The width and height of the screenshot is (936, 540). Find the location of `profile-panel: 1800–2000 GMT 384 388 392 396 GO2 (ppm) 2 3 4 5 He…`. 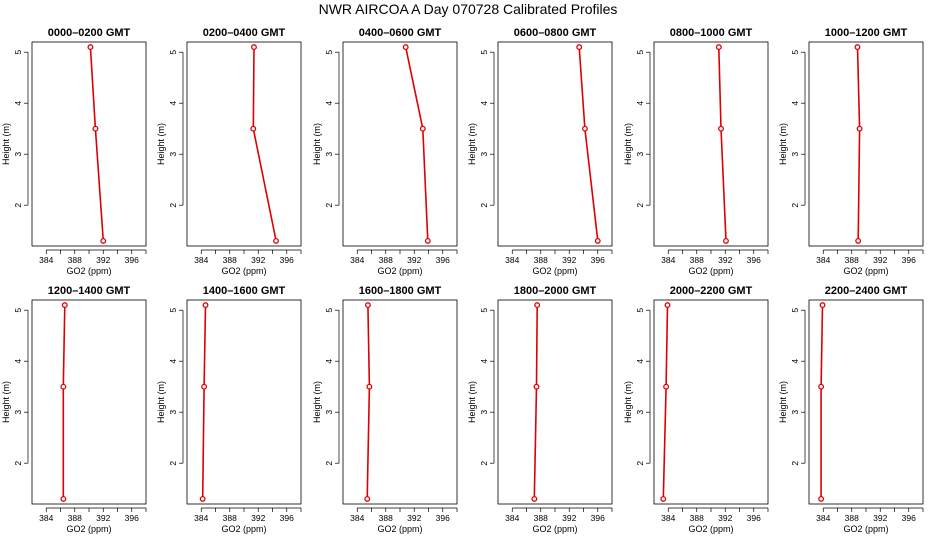

profile-panel: 1800–2000 GMT 384 388 392 396 GO2 (ppm) 2 3 4 5 He… is located at coordinates (540, 409).